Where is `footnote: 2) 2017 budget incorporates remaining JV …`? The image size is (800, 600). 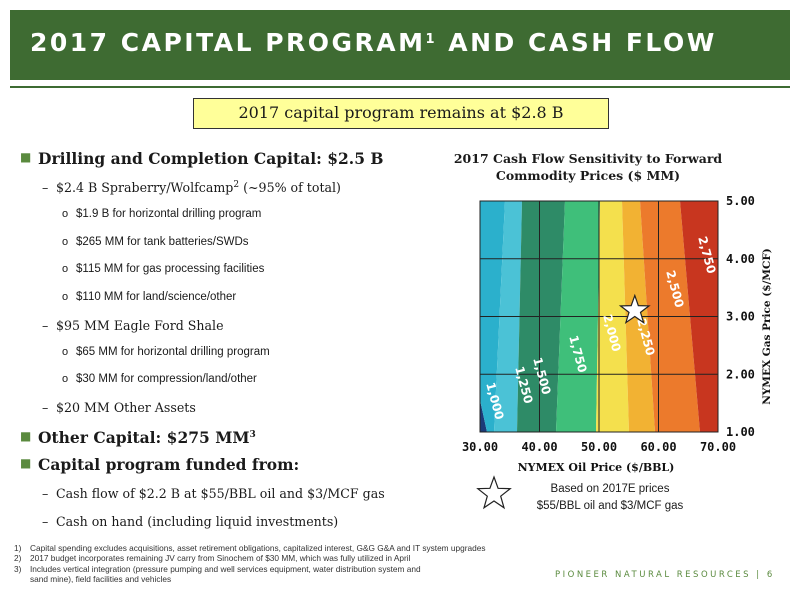
footnote: 2) 2017 budget incorporates remaining JV … is located at coordinates (212, 558).